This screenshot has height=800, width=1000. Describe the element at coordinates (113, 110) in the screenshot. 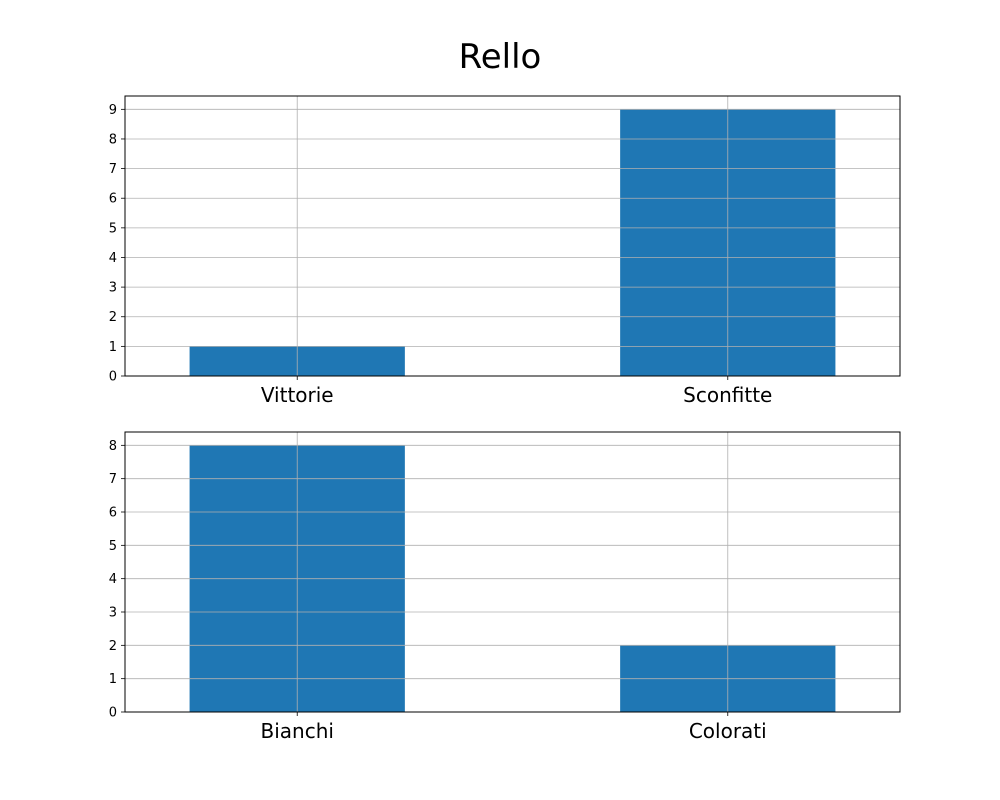

I see `y-tick-label: 9` at that location.